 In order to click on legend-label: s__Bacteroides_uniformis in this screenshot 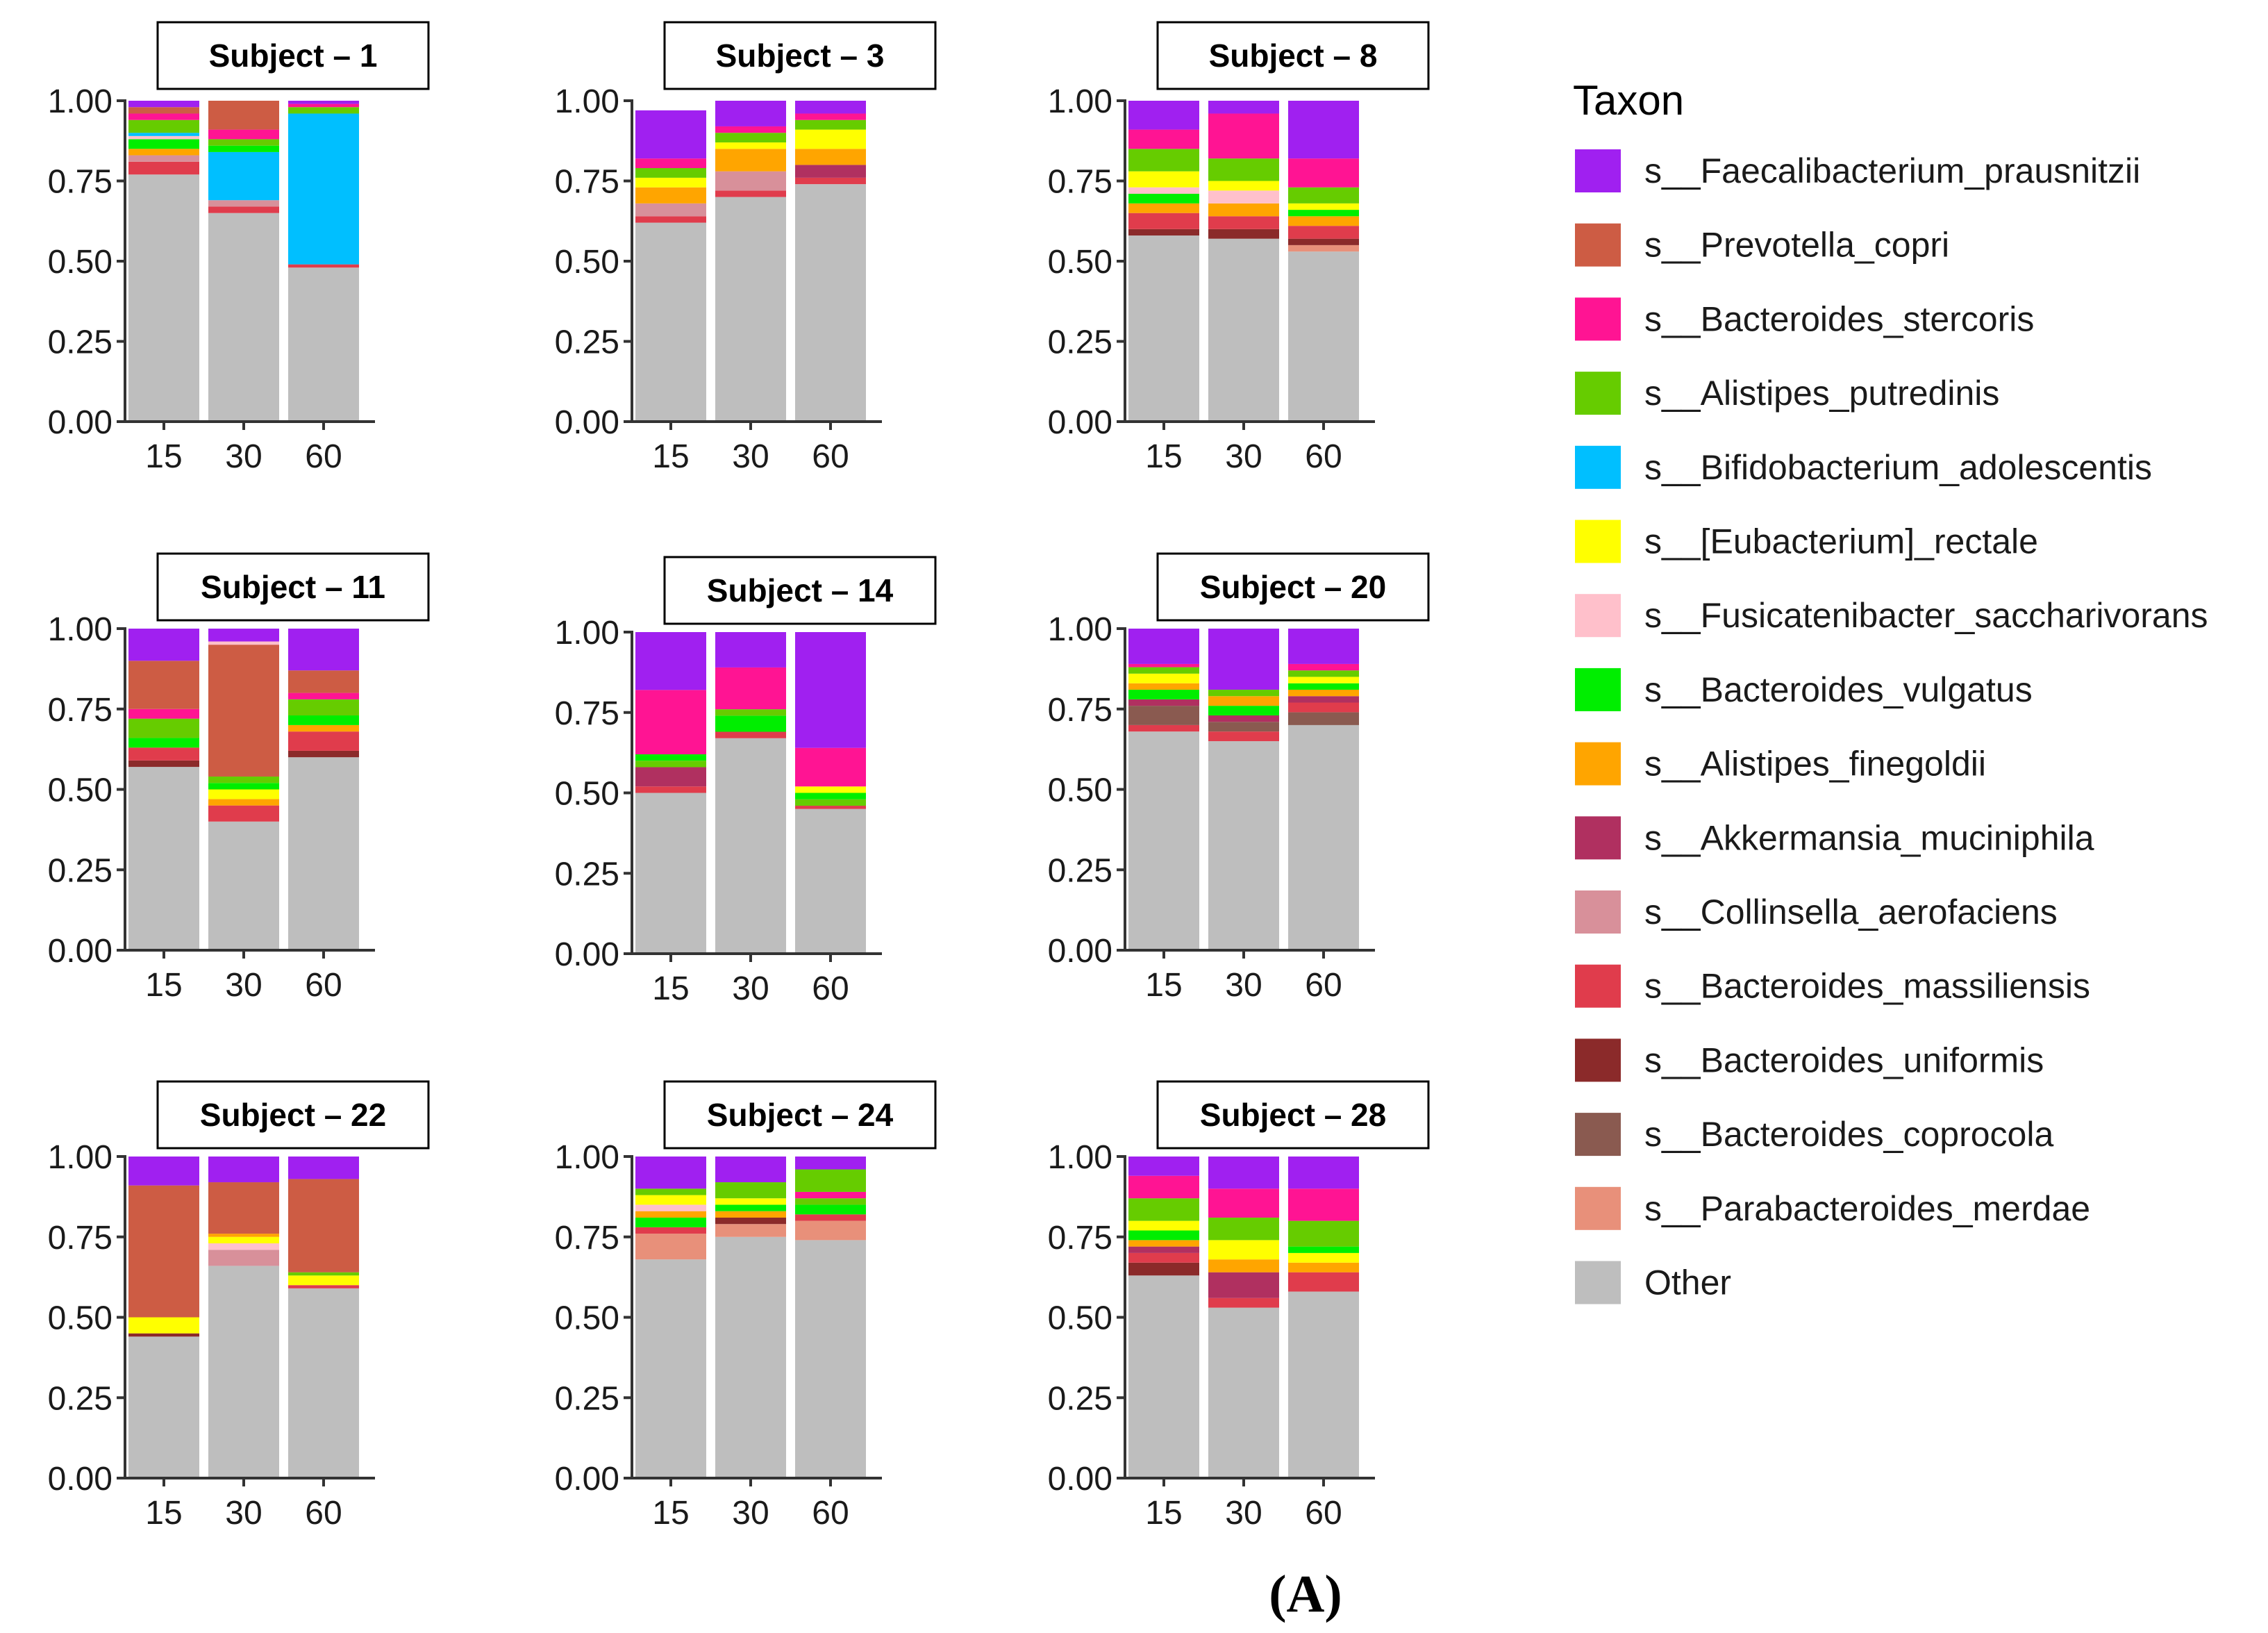, I will do `click(1844, 1060)`.